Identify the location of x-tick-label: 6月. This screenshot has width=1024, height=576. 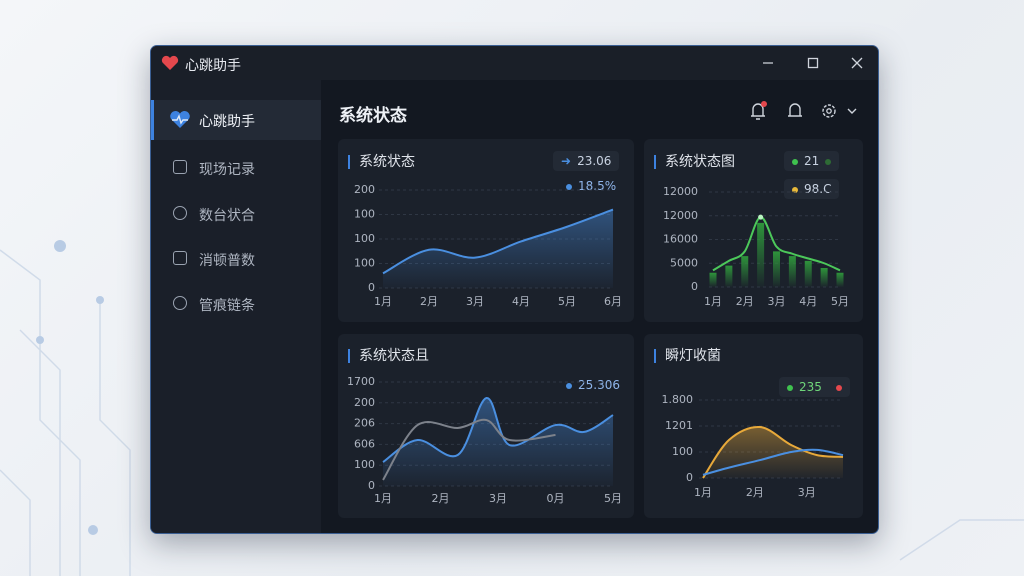
(613, 301).